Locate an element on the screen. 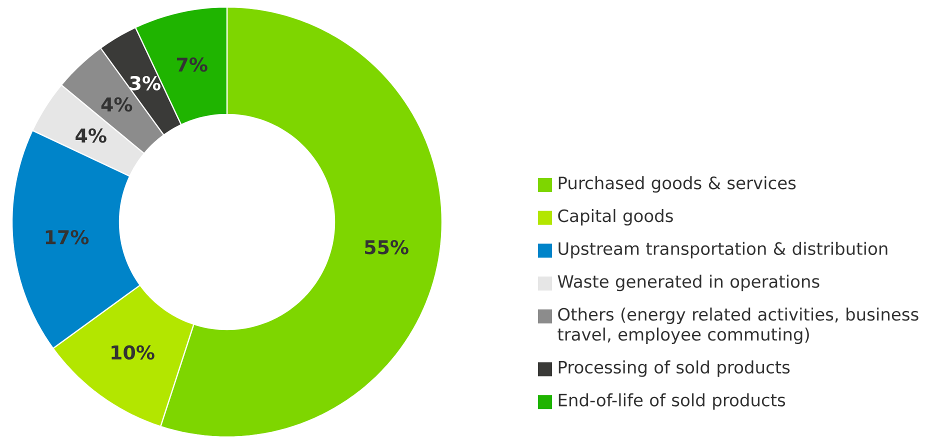 The width and height of the screenshot is (944, 440). legend-label: Processing of sold products is located at coordinates (674, 368).